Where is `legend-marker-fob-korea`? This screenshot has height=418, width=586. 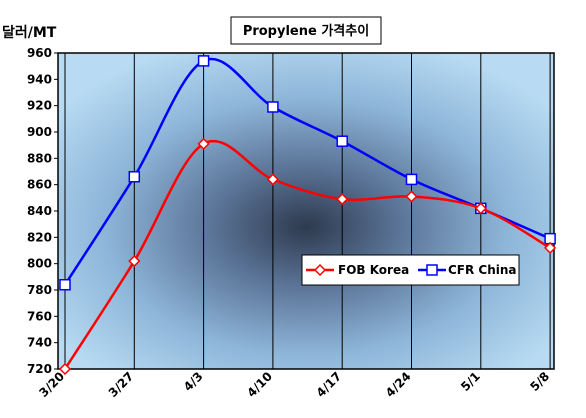
legend-marker-fob-korea is located at coordinates (320, 270).